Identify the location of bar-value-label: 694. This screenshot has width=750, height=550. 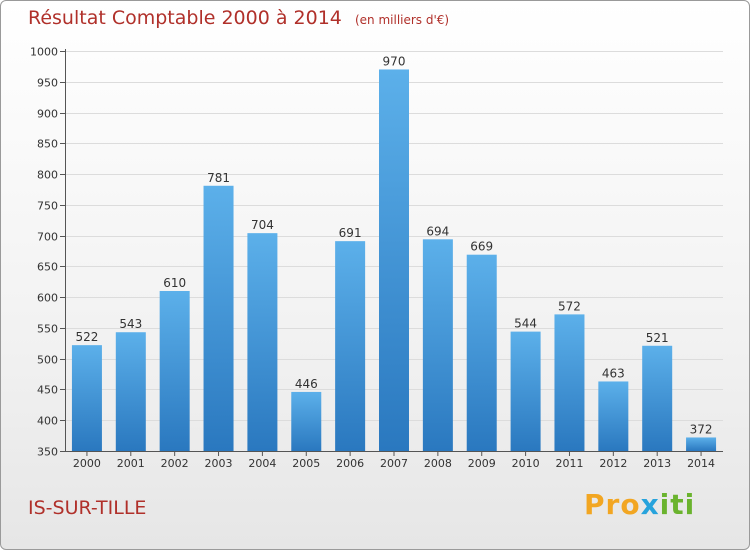
(437, 231).